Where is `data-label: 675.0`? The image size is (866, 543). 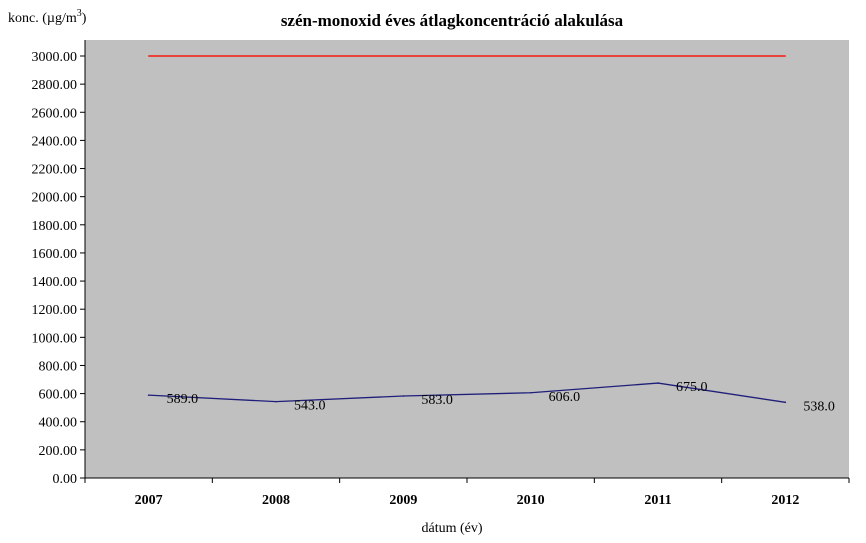
data-label: 675.0 is located at coordinates (692, 387).